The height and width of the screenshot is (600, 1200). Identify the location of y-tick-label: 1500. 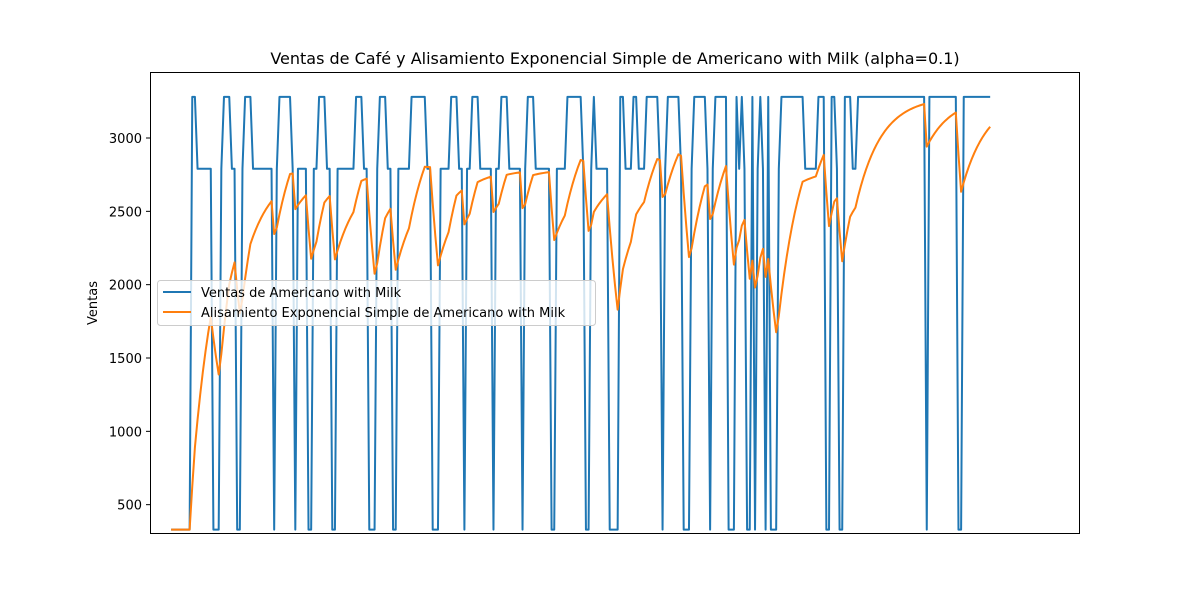
(125, 359).